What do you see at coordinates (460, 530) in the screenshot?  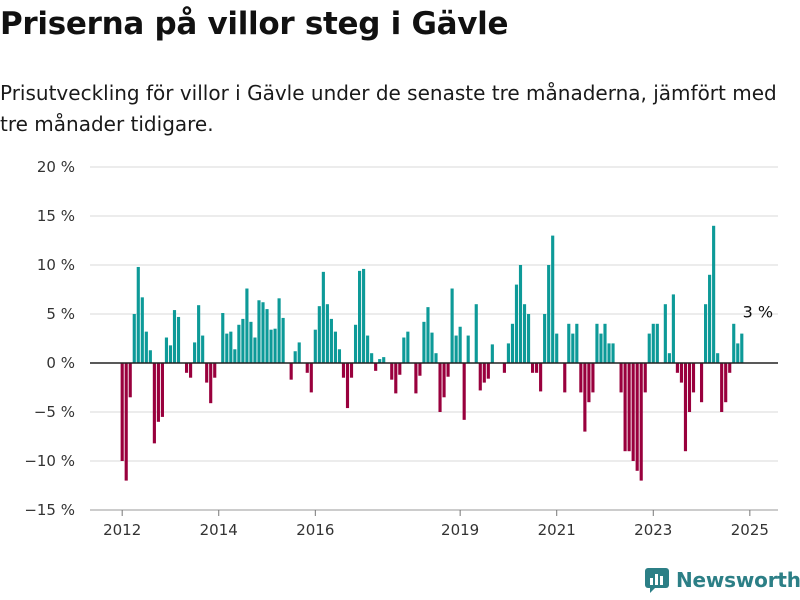 I see `x-tick-label: 2019` at bounding box center [460, 530].